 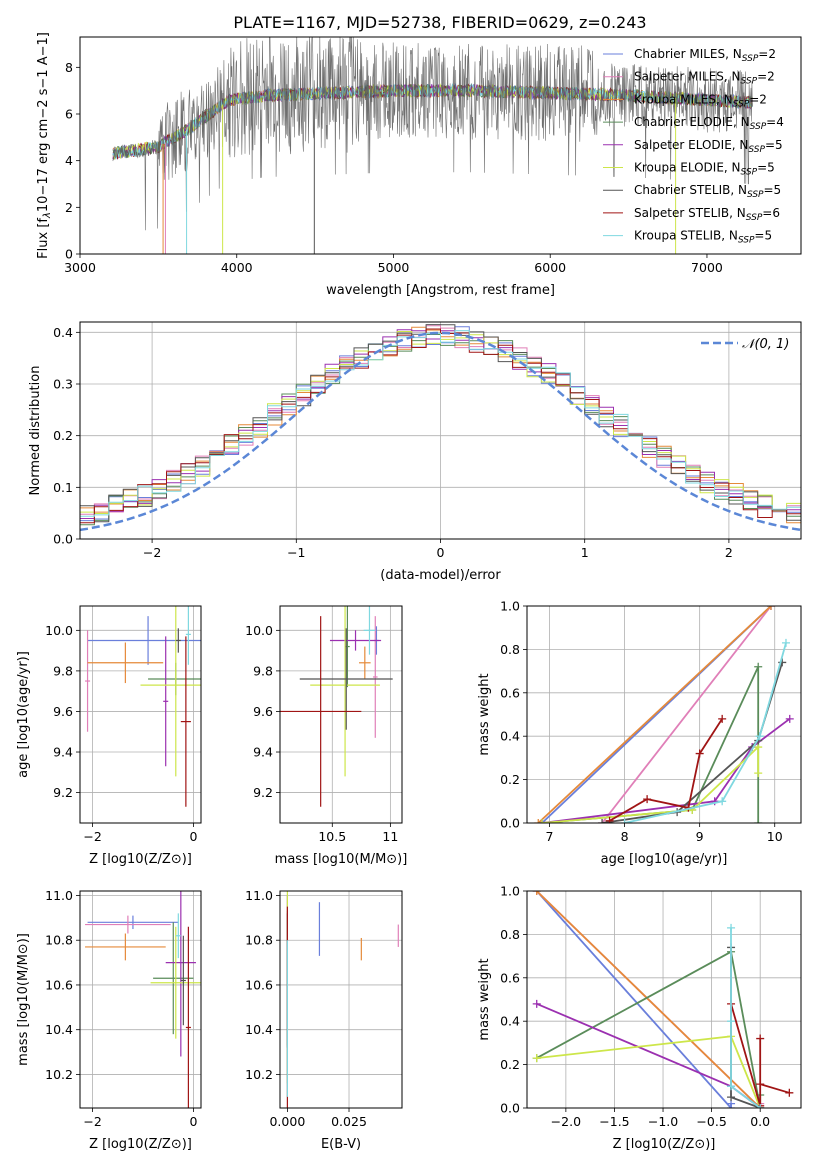 I want to click on y-tick-label: 0.8, so click(x=510, y=649).